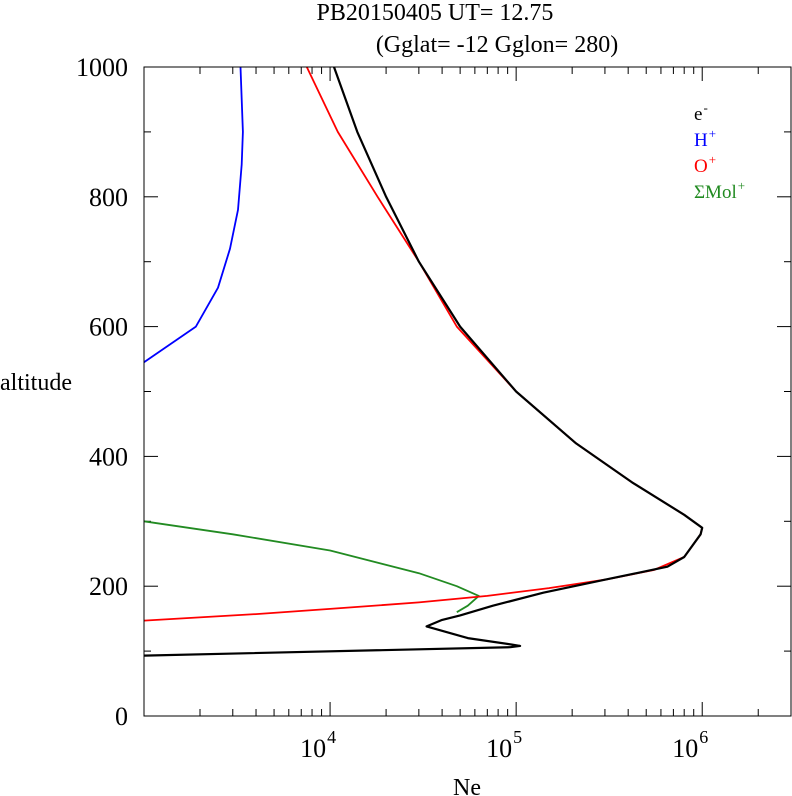 This screenshot has height=796, width=792. What do you see at coordinates (715, 192) in the screenshot?
I see `legend-label: ΣMol` at bounding box center [715, 192].